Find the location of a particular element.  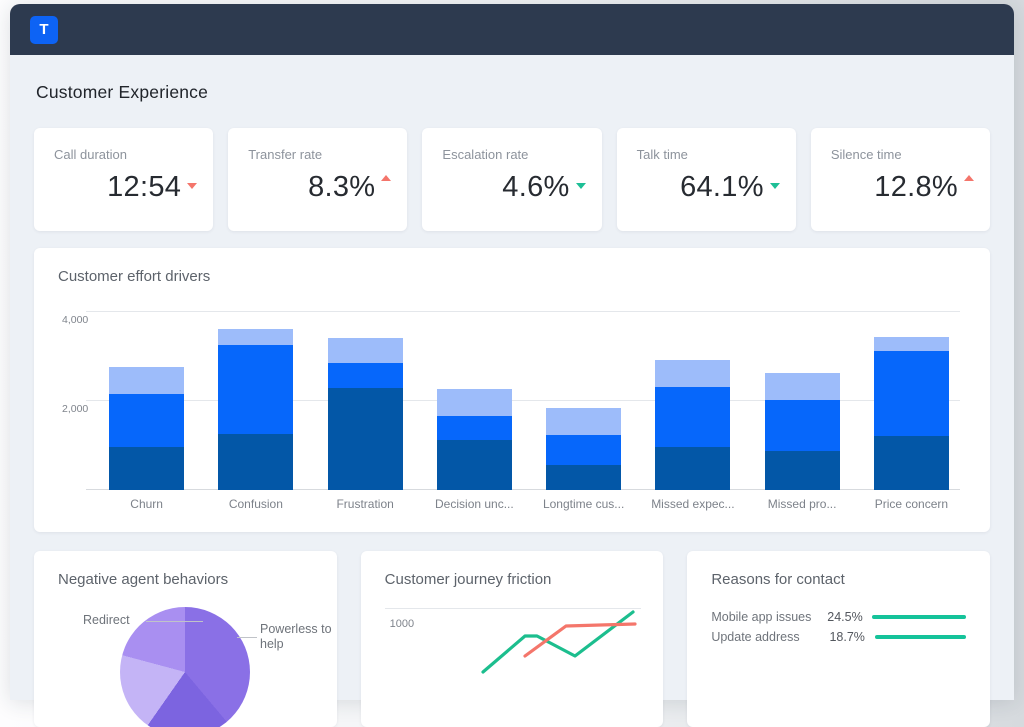

kpi-value: 12:54 is located at coordinates (126, 187).